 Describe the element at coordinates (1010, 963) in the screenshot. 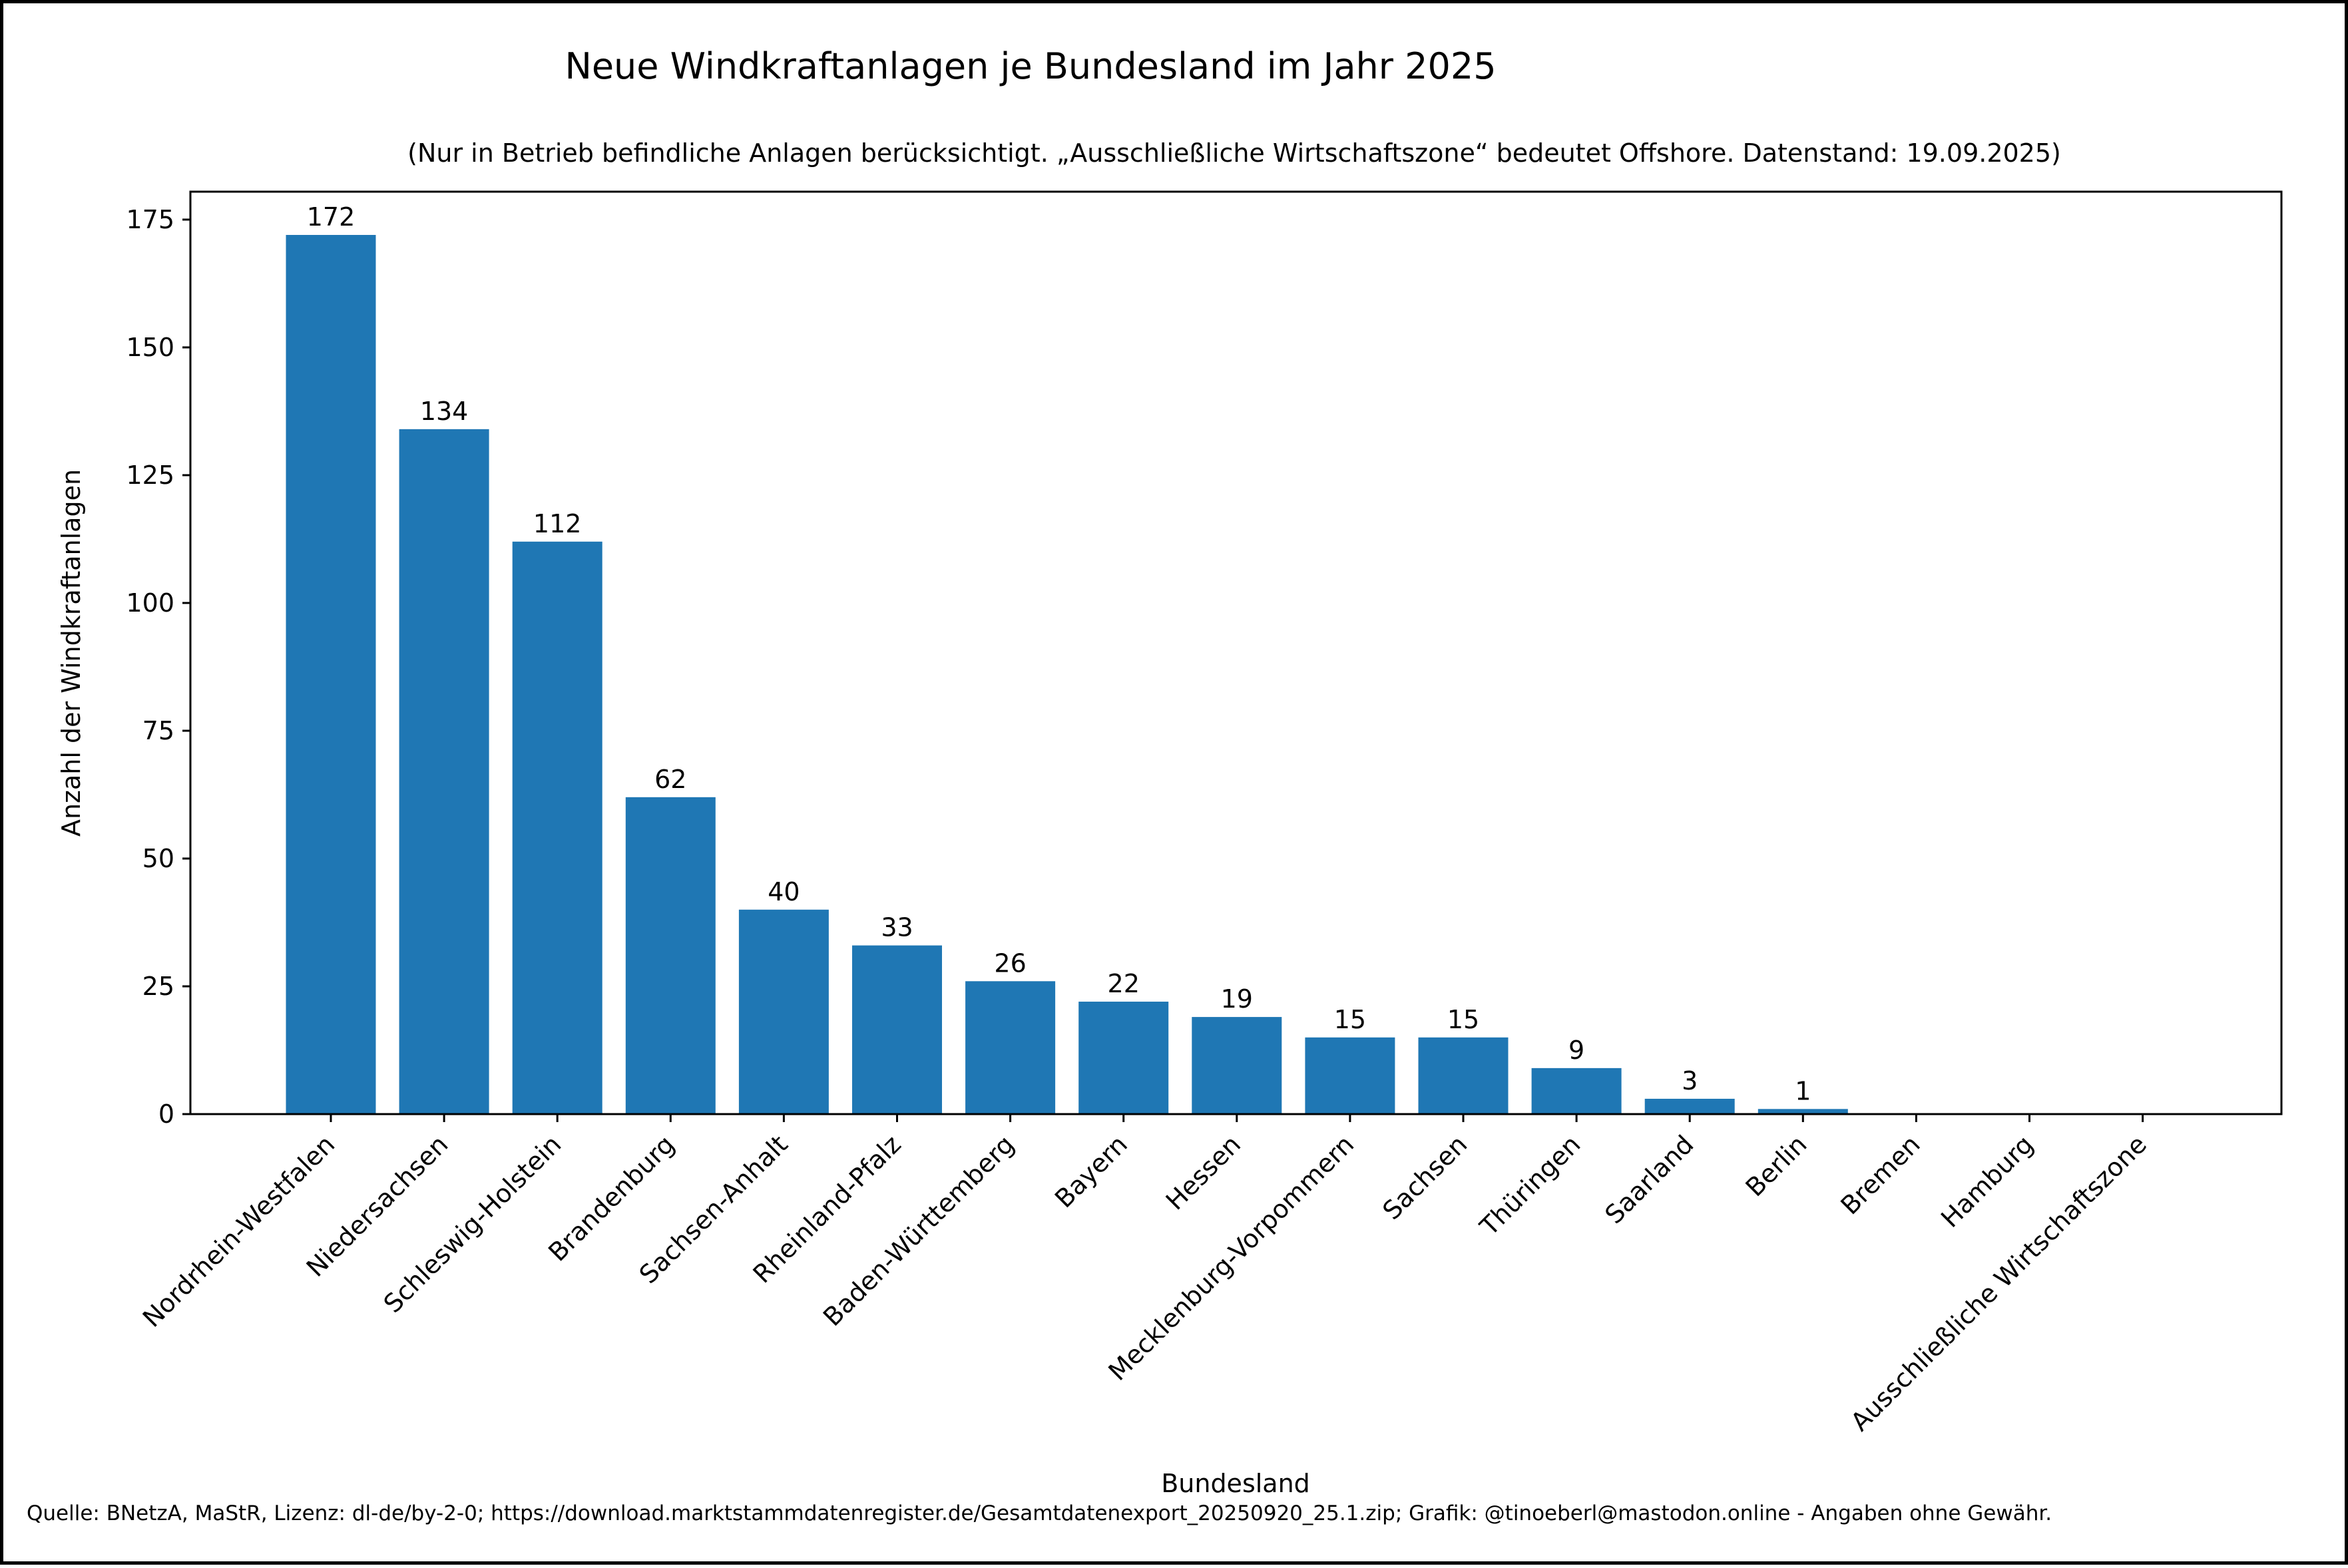

I see `bar-value-label: 26` at that location.